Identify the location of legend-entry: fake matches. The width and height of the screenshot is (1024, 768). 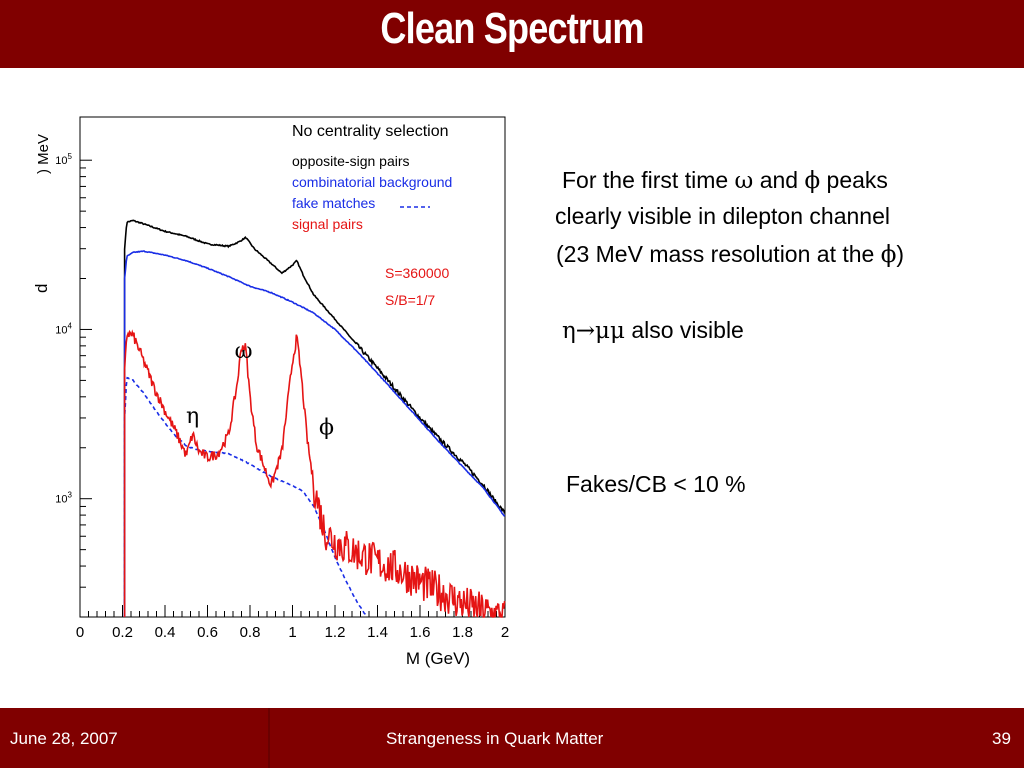
(333, 203).